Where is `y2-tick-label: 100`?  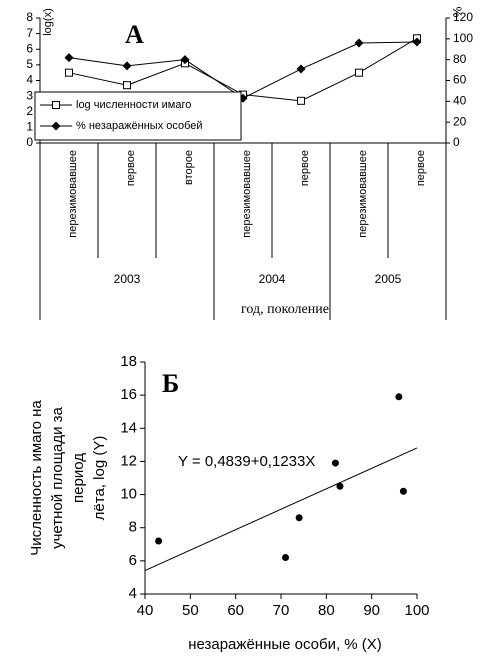 y2-tick-label: 100 is located at coordinates (463, 38).